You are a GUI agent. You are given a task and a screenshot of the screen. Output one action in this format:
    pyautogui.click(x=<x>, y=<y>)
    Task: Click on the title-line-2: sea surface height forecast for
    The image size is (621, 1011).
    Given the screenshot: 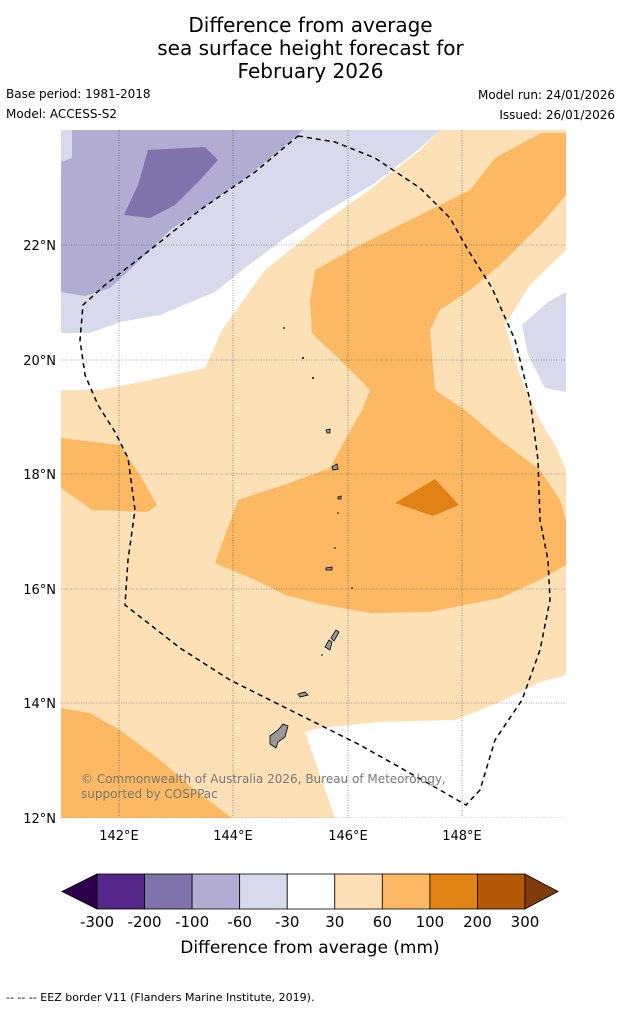 What is the action you would take?
    pyautogui.click(x=310, y=48)
    